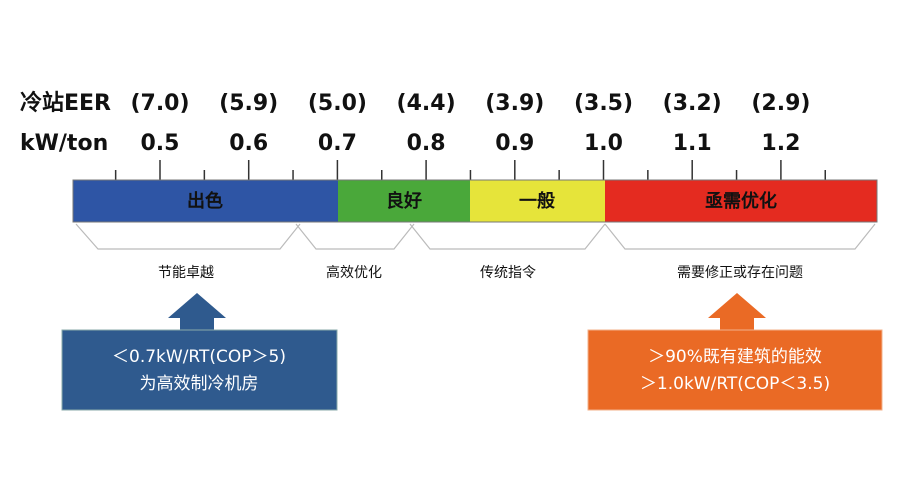 The width and height of the screenshot is (900, 500). I want to click on callout-text: ＞90%既有建筑的能效, so click(735, 357).